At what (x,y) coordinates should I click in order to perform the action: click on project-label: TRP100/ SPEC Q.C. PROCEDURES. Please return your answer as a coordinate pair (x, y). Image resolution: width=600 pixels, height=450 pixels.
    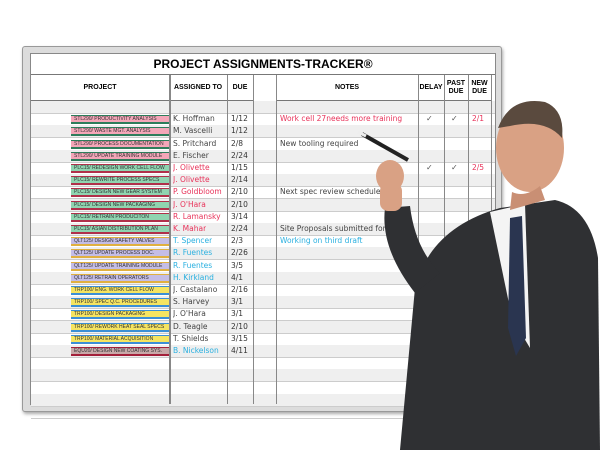
    Looking at the image, I should click on (120, 303).